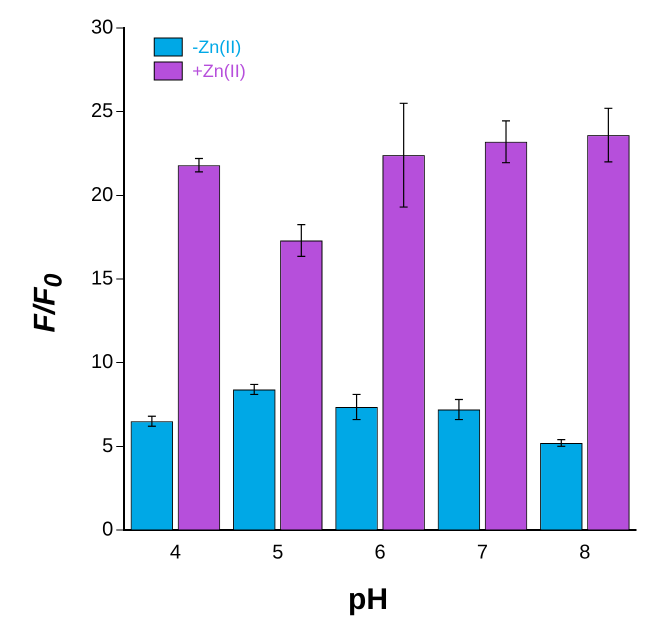 The height and width of the screenshot is (635, 653). I want to click on y-tick-label: 10, so click(102, 362).